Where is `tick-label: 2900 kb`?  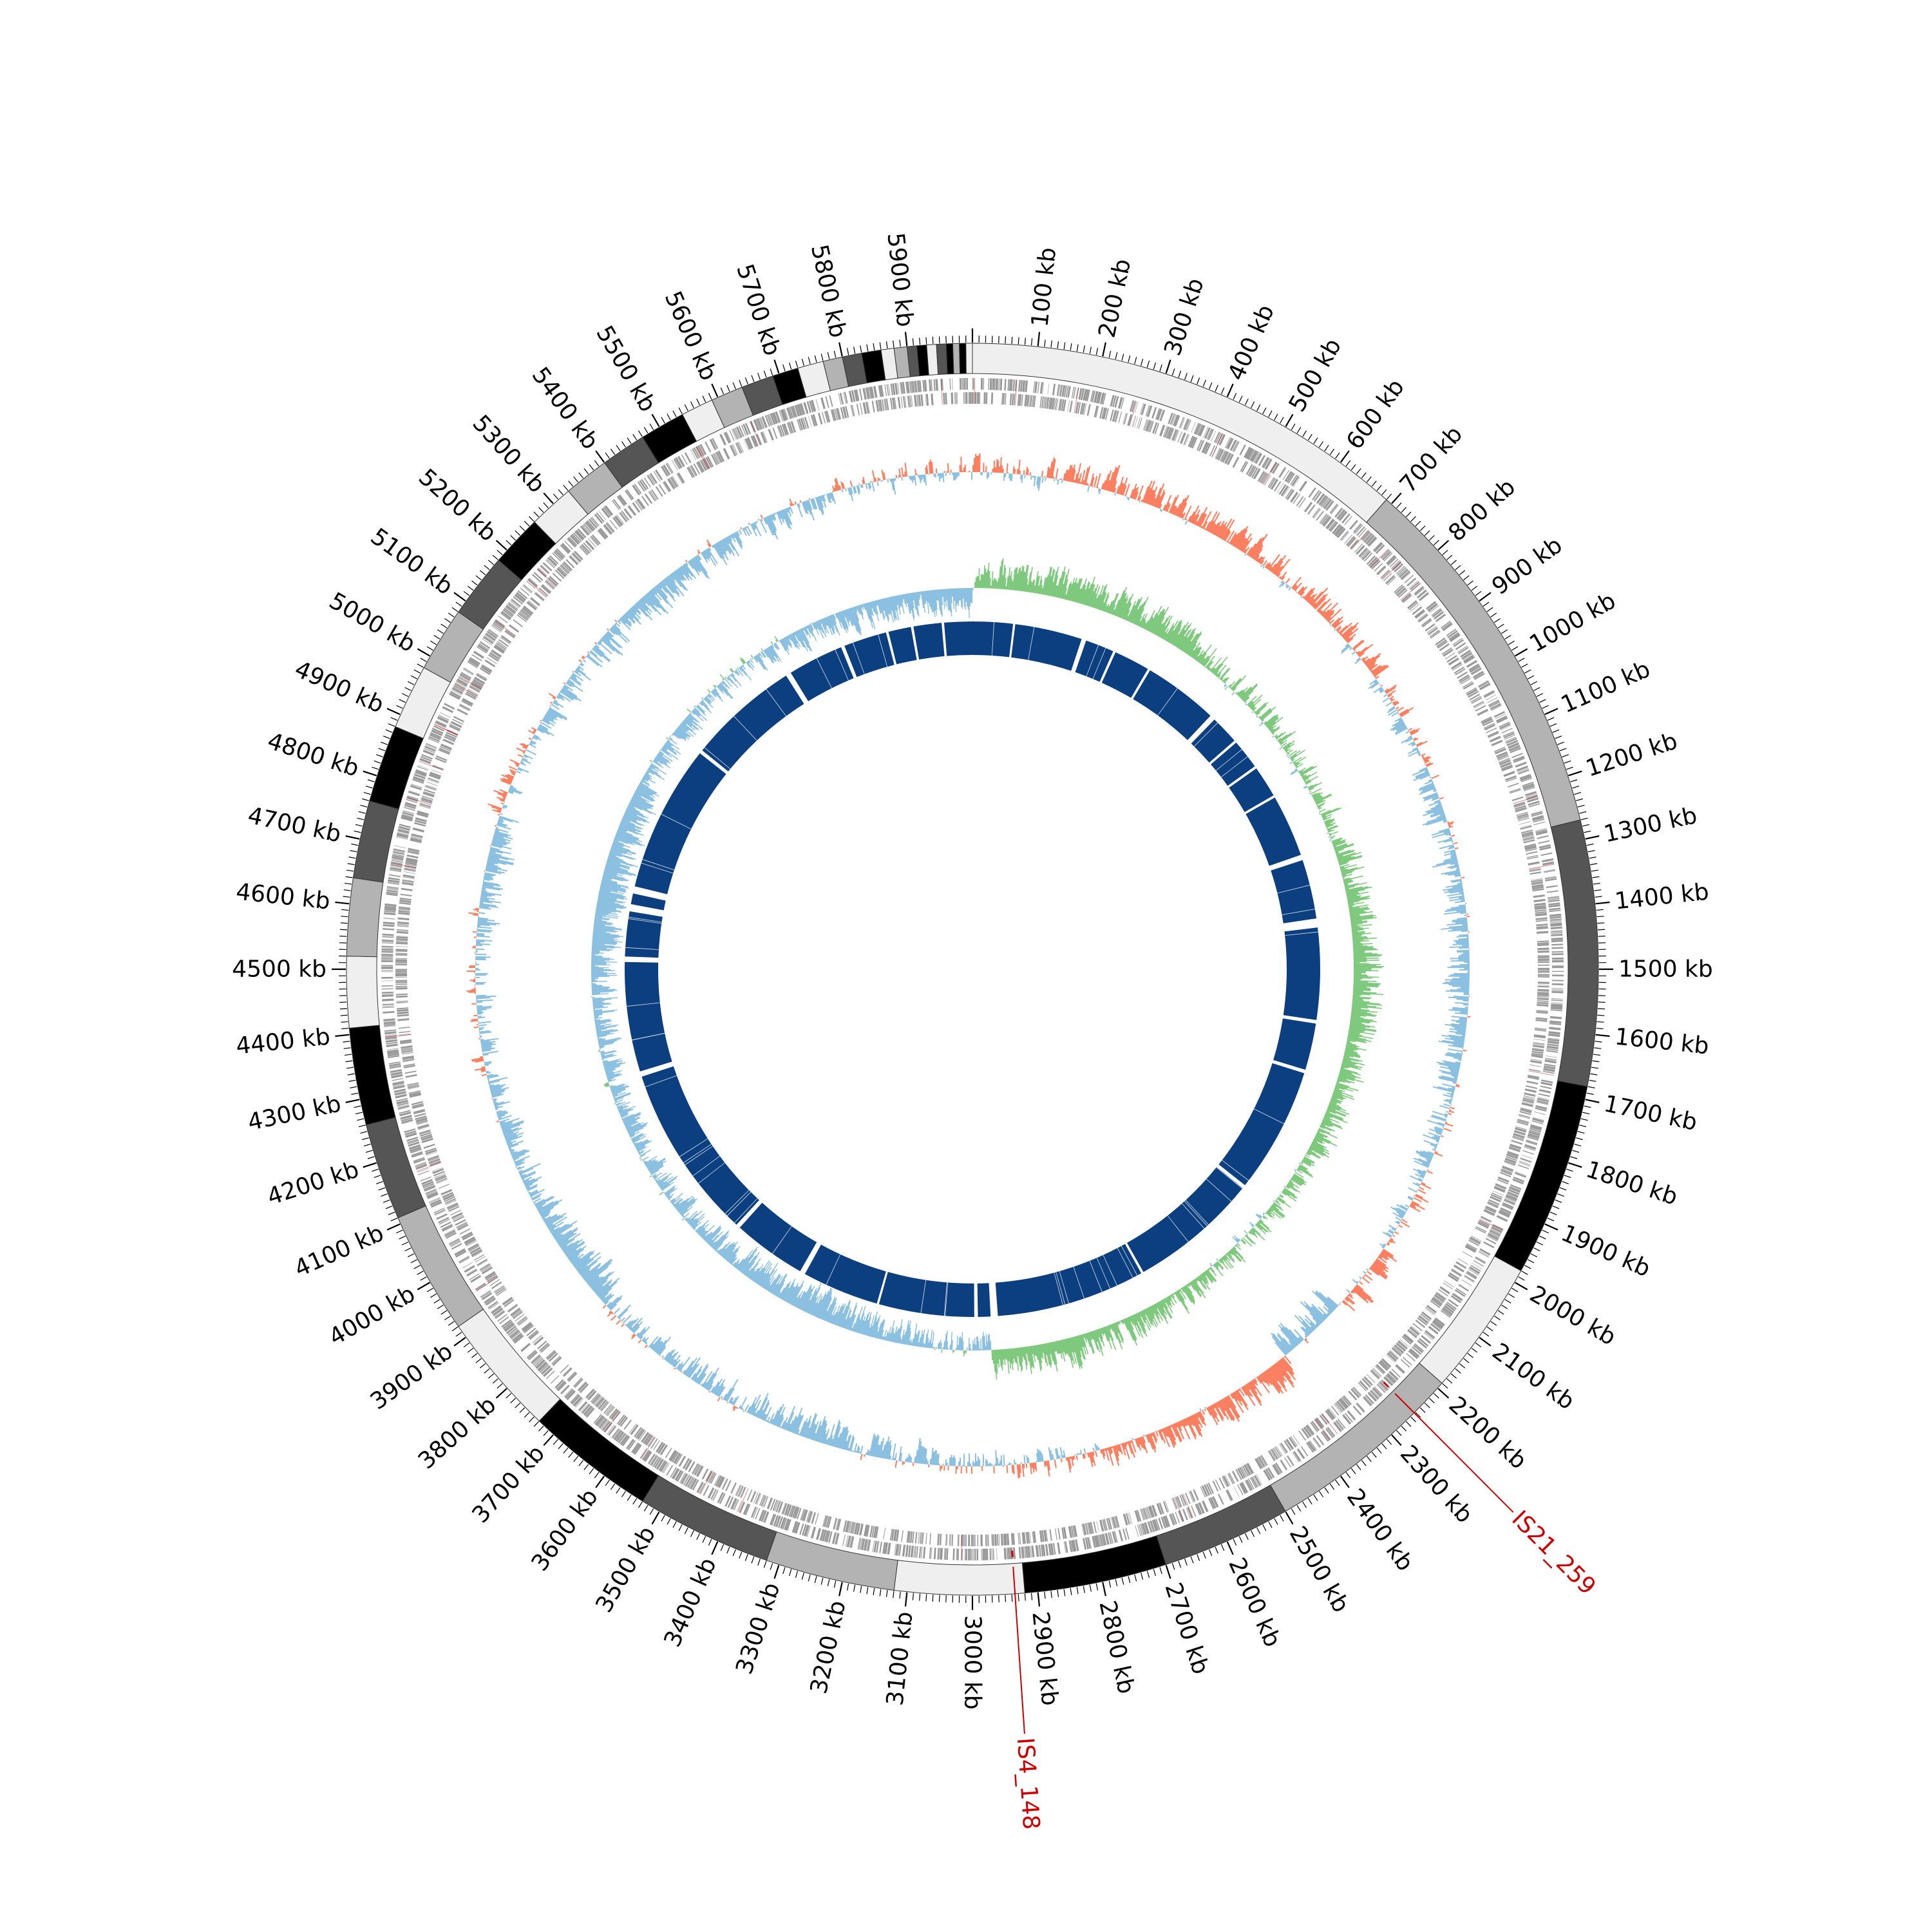 tick-label: 2900 kb is located at coordinates (1045, 1659).